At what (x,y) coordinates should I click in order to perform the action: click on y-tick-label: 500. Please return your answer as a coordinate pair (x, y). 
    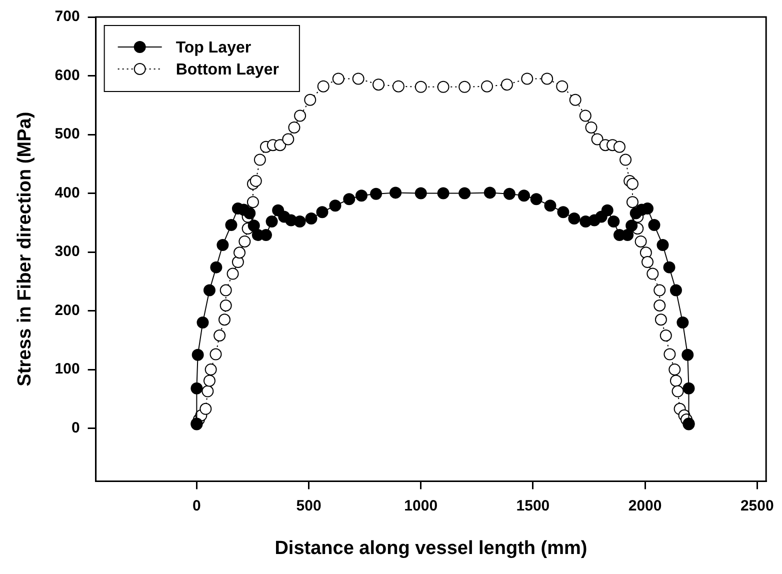
    Looking at the image, I should click on (67, 134).